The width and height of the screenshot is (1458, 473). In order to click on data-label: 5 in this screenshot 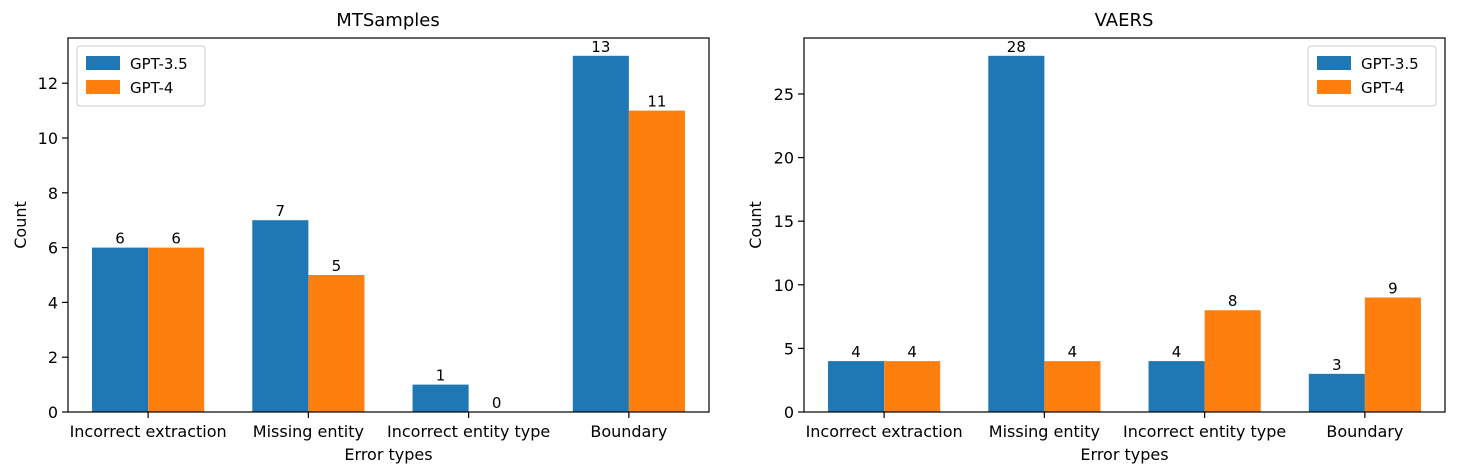, I will do `click(337, 266)`.